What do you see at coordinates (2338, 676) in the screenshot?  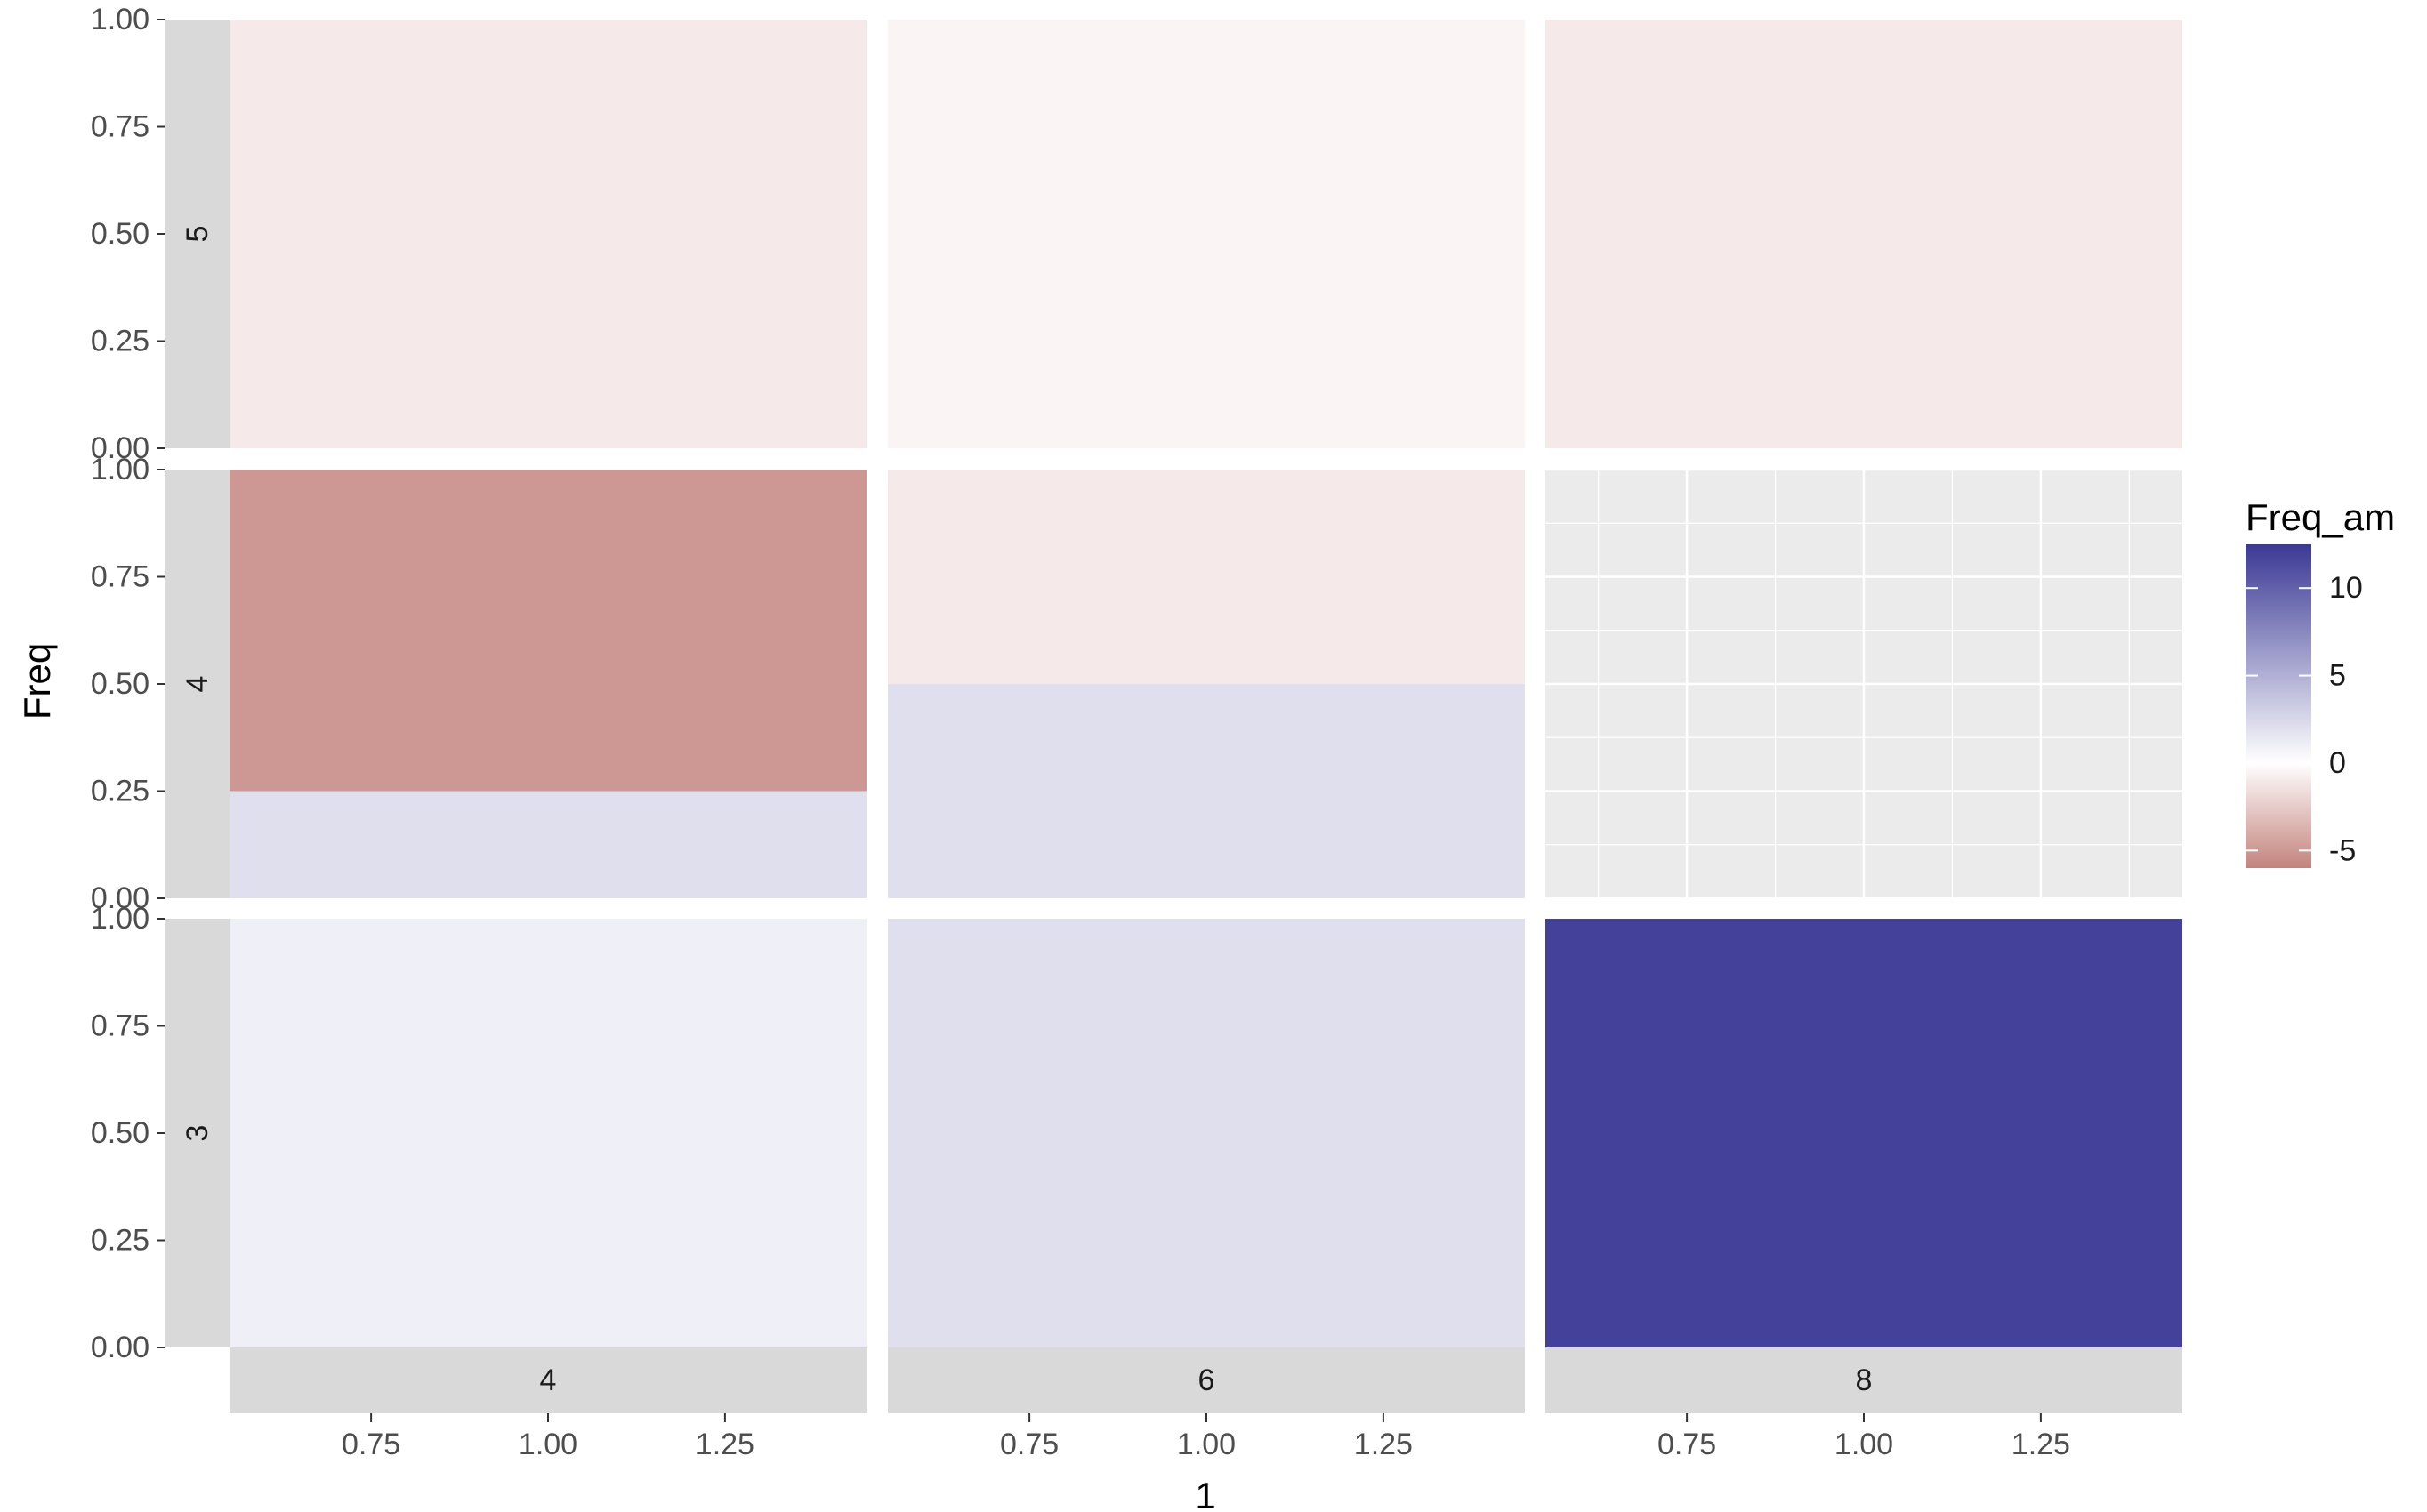 I see `legend-tick-label: 5` at bounding box center [2338, 676].